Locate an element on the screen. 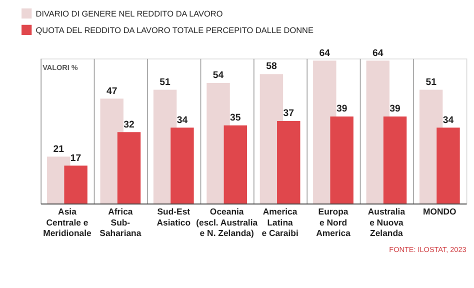 The image size is (474, 288). data-label: 54 is located at coordinates (218, 76).